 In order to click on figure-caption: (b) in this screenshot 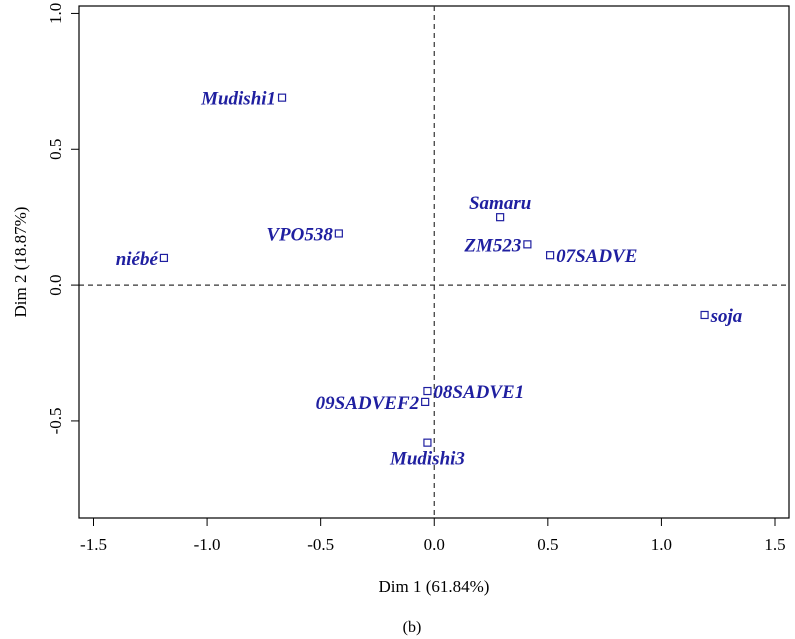, I will do `click(412, 627)`.